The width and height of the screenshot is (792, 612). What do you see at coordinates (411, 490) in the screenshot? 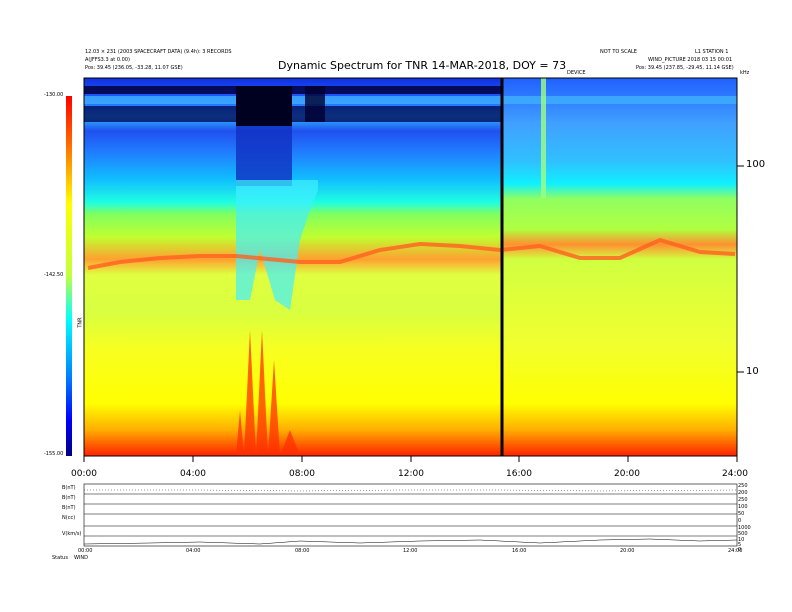
I see `b-trace` at bounding box center [411, 490].